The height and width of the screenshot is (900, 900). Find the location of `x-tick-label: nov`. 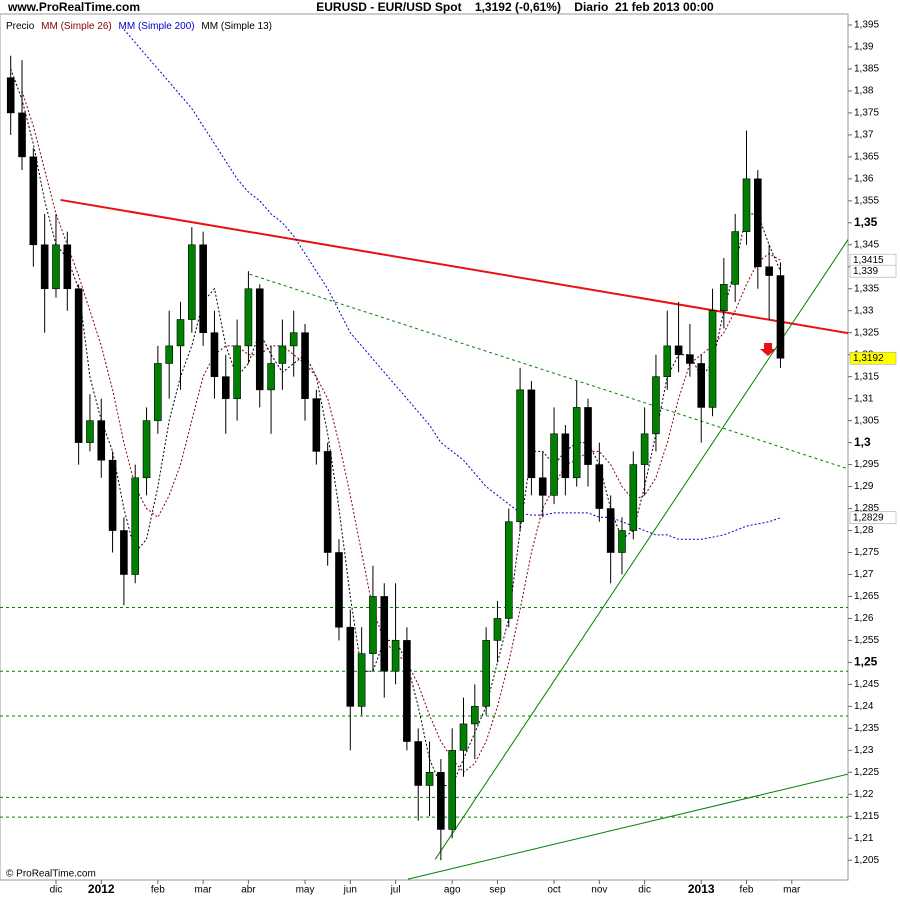

x-tick-label: nov is located at coordinates (599, 890).